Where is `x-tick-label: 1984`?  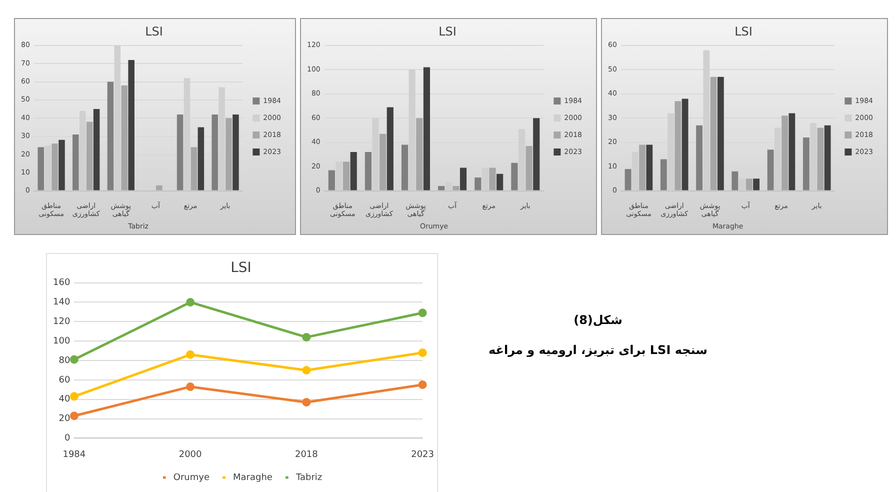
x-tick-label: 1984 is located at coordinates (74, 455).